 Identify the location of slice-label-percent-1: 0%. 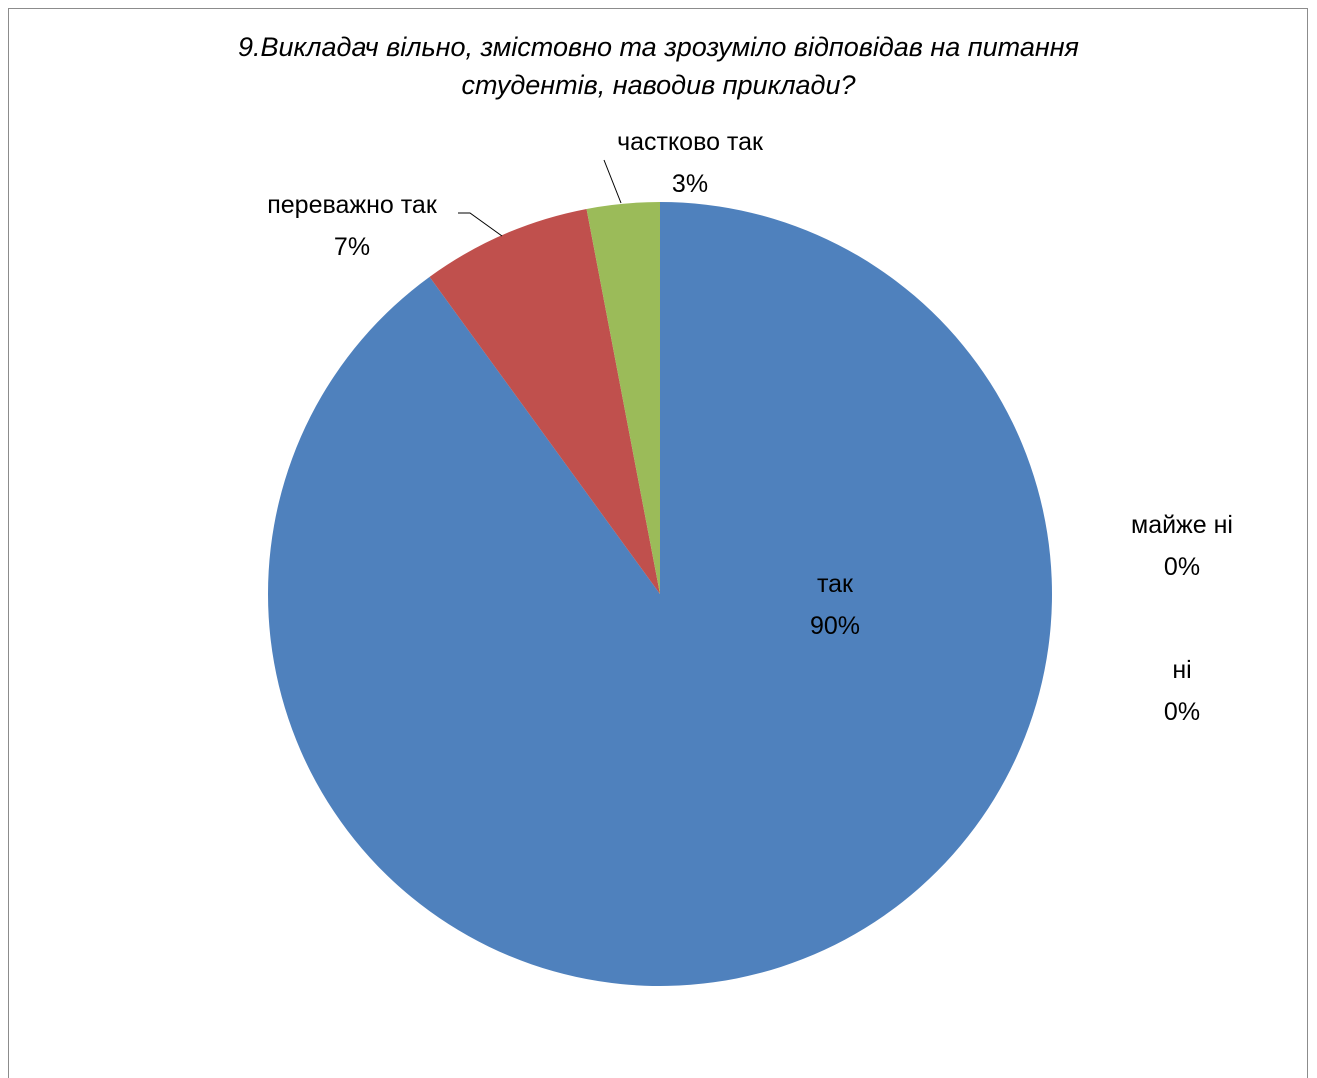
(1182, 567).